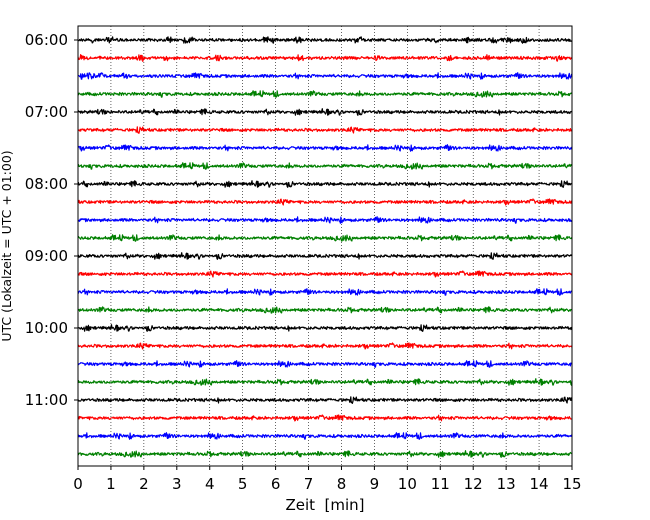 This screenshot has height=520, width=650. I want to click on x-tick-label: 9, so click(375, 484).